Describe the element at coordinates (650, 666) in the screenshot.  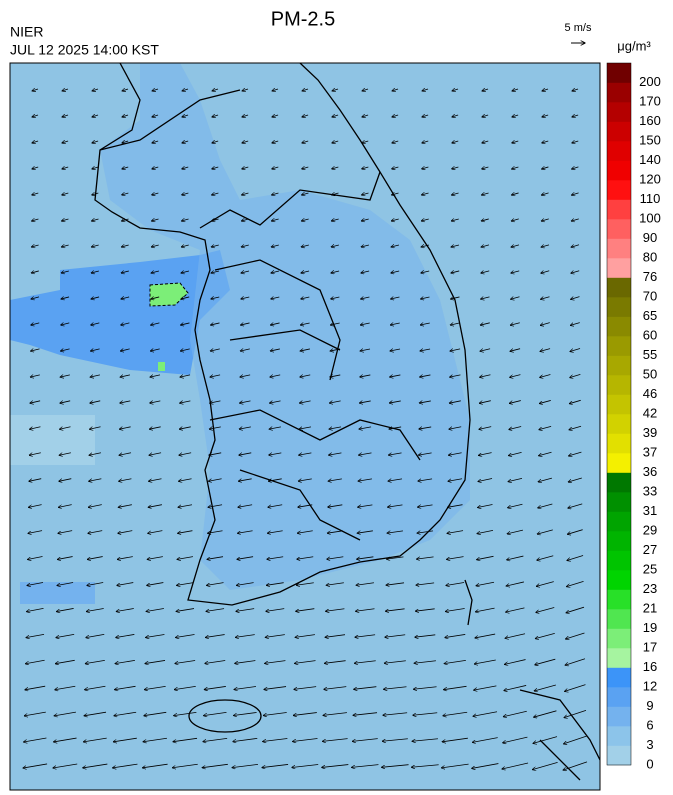
I see `colorbar-label: 16` at that location.